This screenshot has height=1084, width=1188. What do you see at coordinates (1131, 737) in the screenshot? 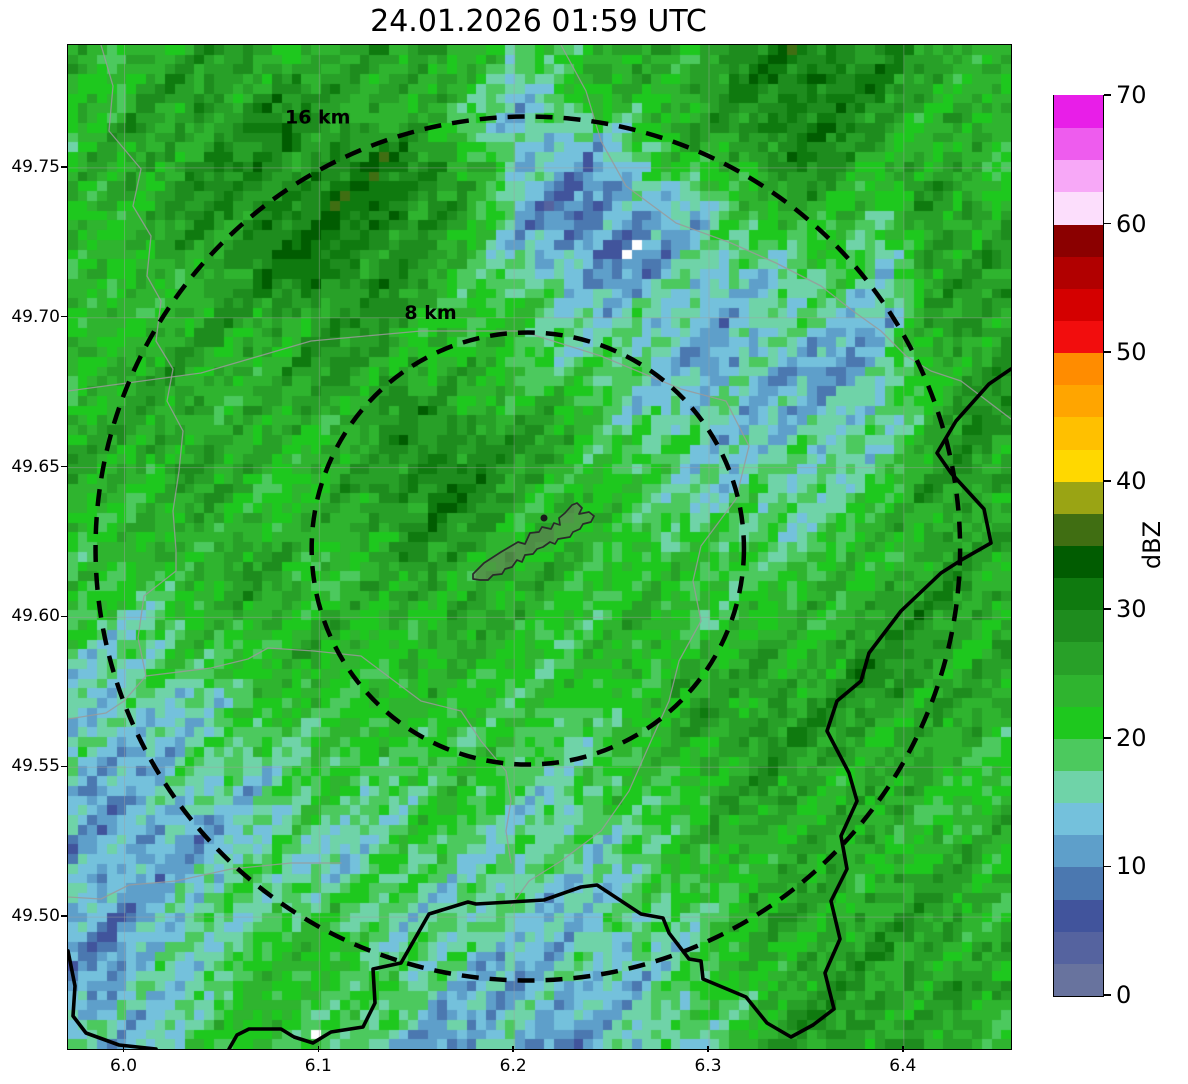
I see `colorbar-tick-label: 20` at bounding box center [1131, 737].